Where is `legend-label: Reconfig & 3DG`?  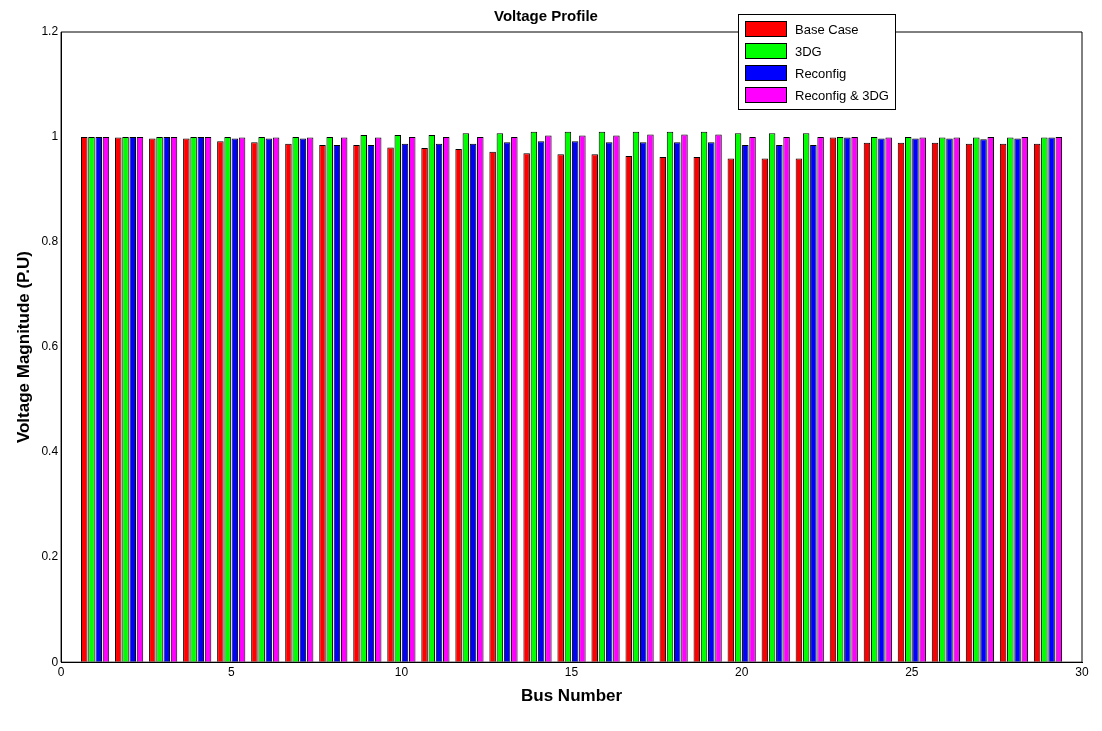 legend-label: Reconfig & 3DG is located at coordinates (842, 95).